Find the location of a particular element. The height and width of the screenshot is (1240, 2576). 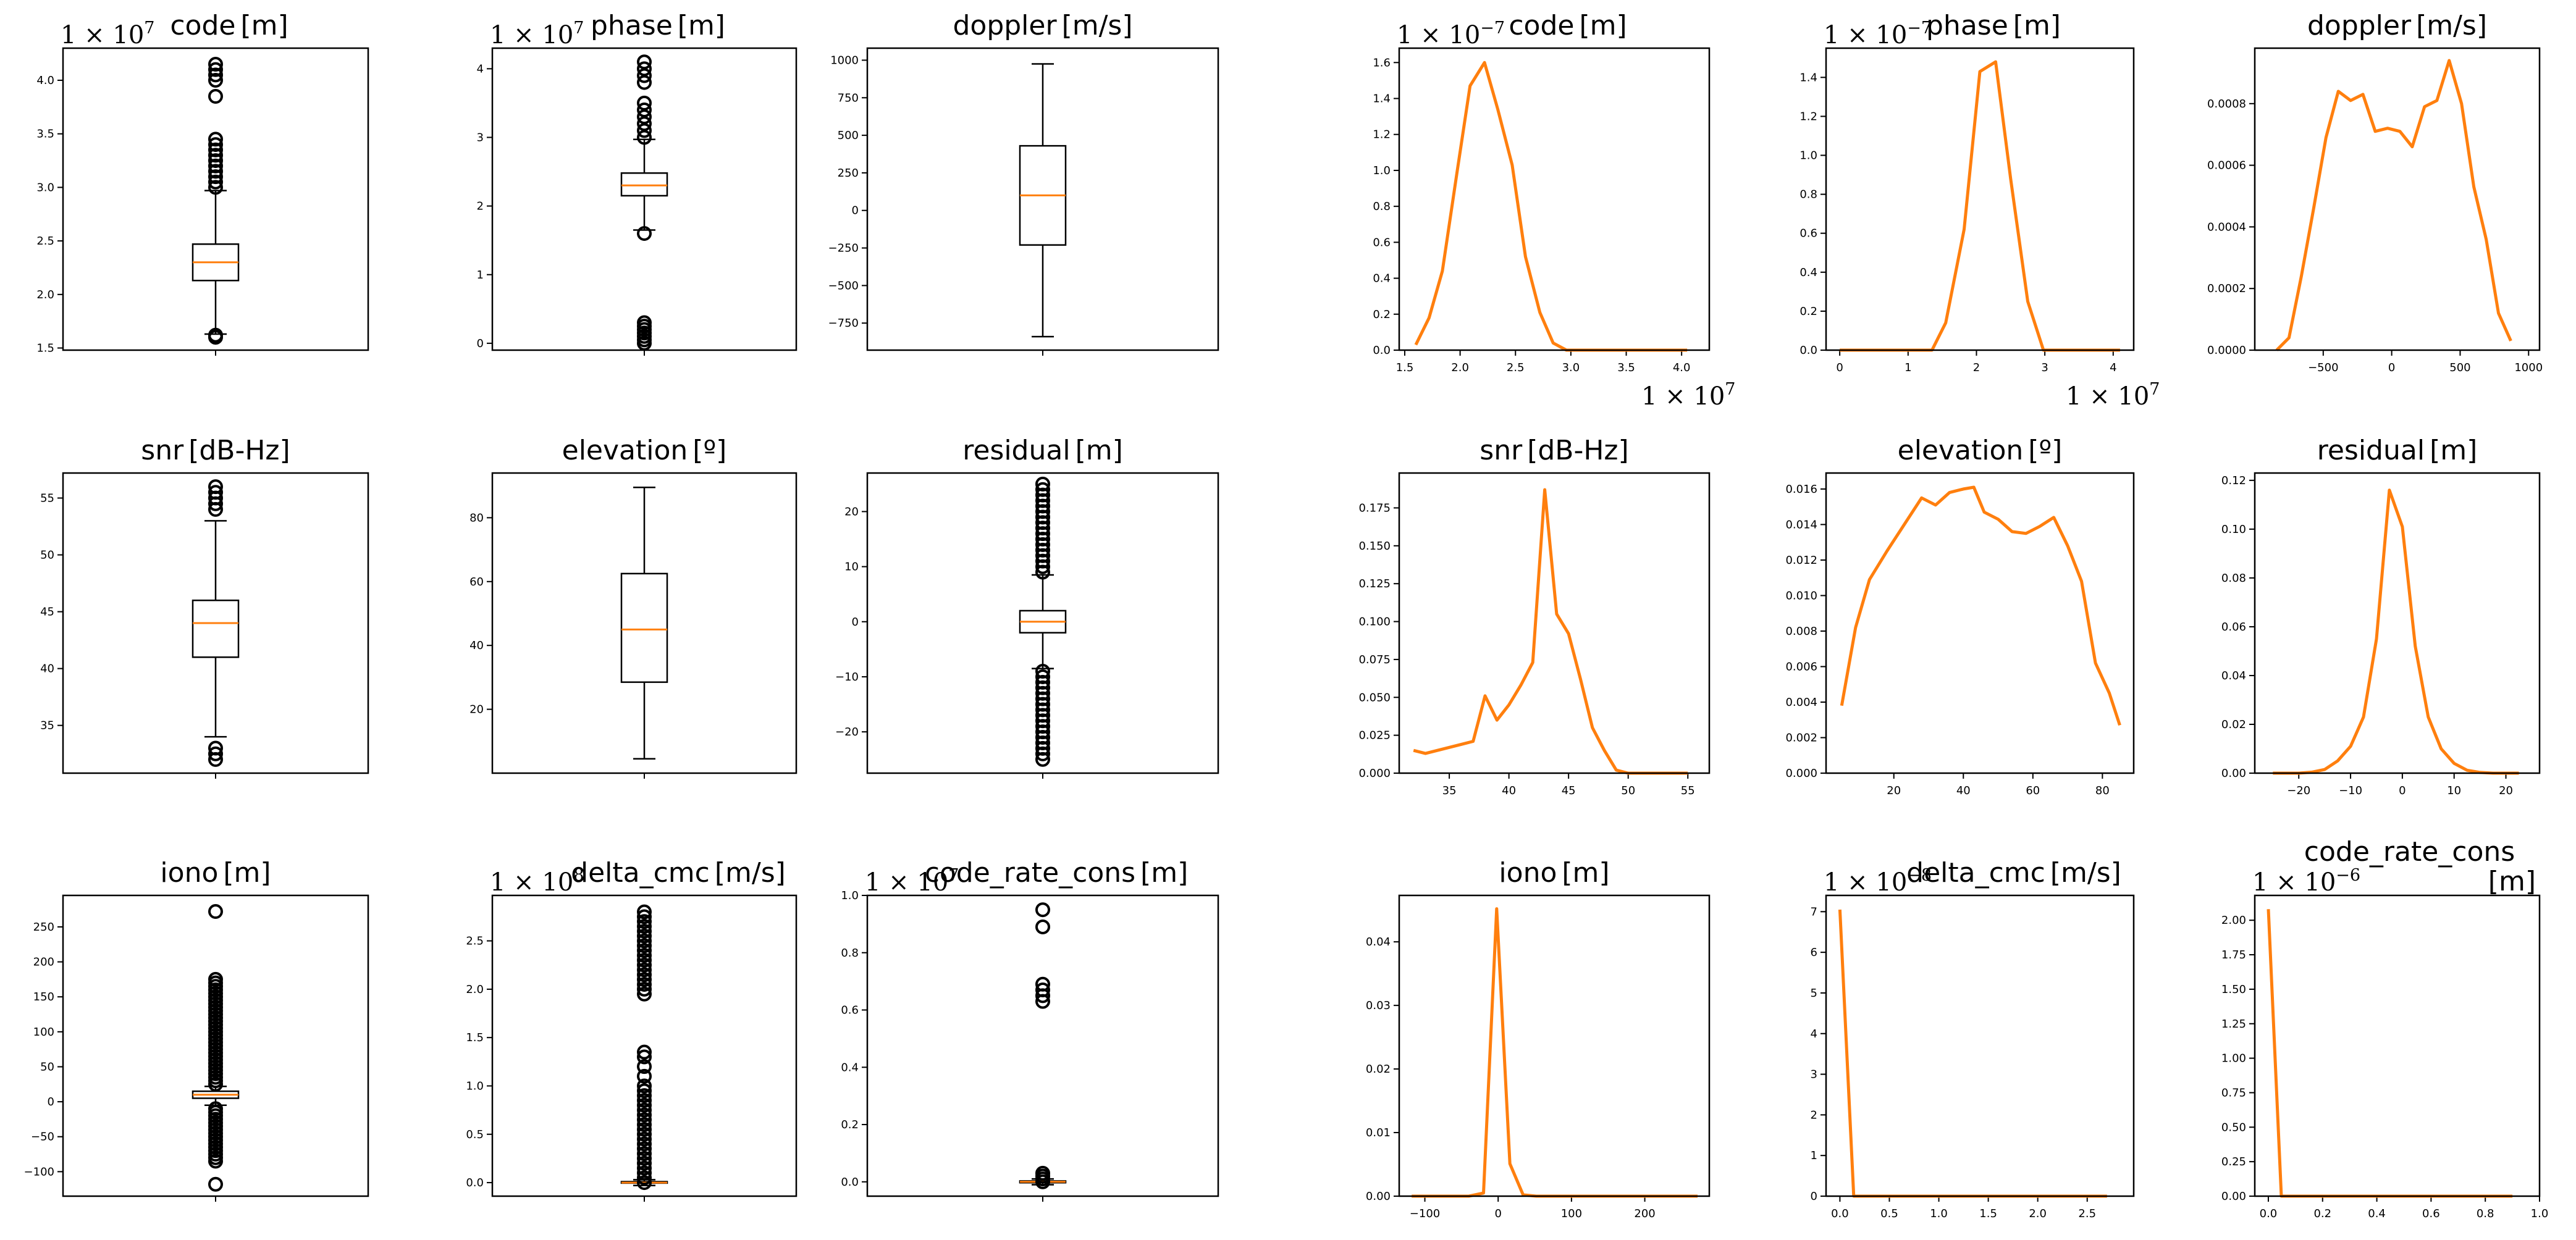

x-tick-label: 4.0 is located at coordinates (1682, 367).